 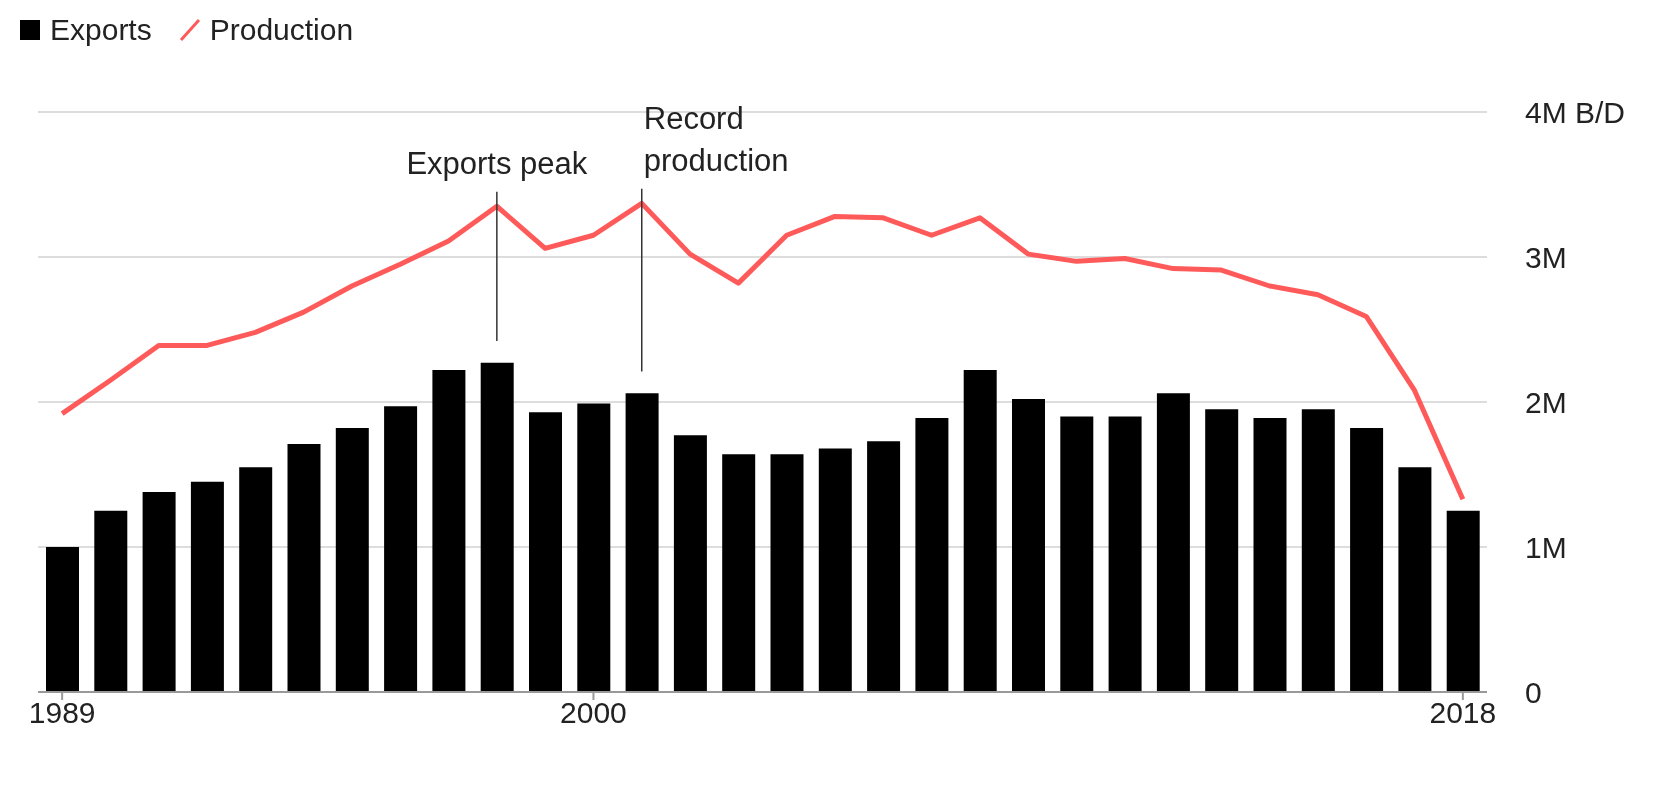 I want to click on annotation: Record production, so click(x=716, y=139).